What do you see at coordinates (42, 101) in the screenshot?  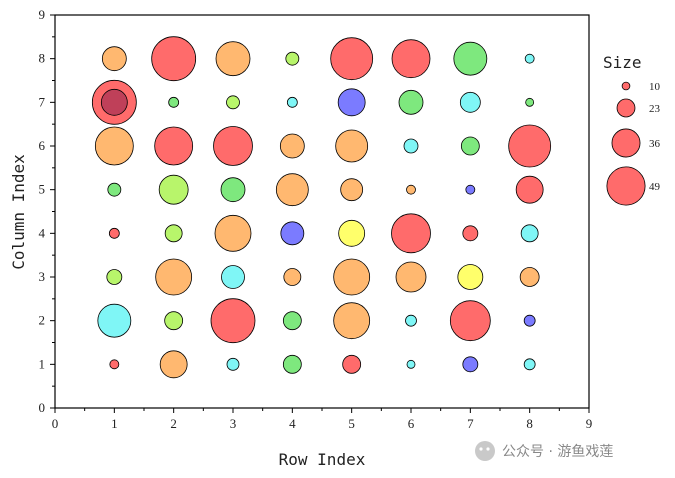 I see `y-tick-label: 7` at bounding box center [42, 101].